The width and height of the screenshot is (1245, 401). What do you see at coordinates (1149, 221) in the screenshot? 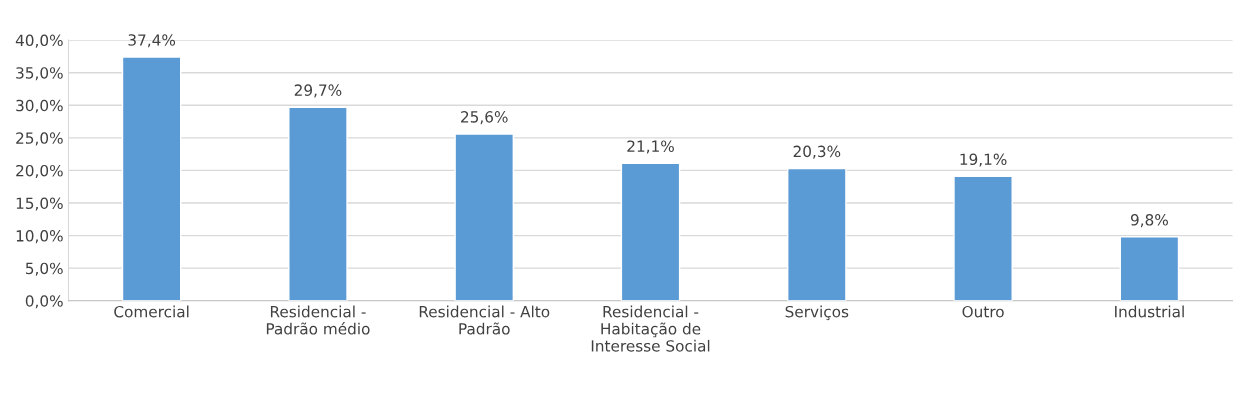
I see `data-label: 9,8%` at bounding box center [1149, 221].